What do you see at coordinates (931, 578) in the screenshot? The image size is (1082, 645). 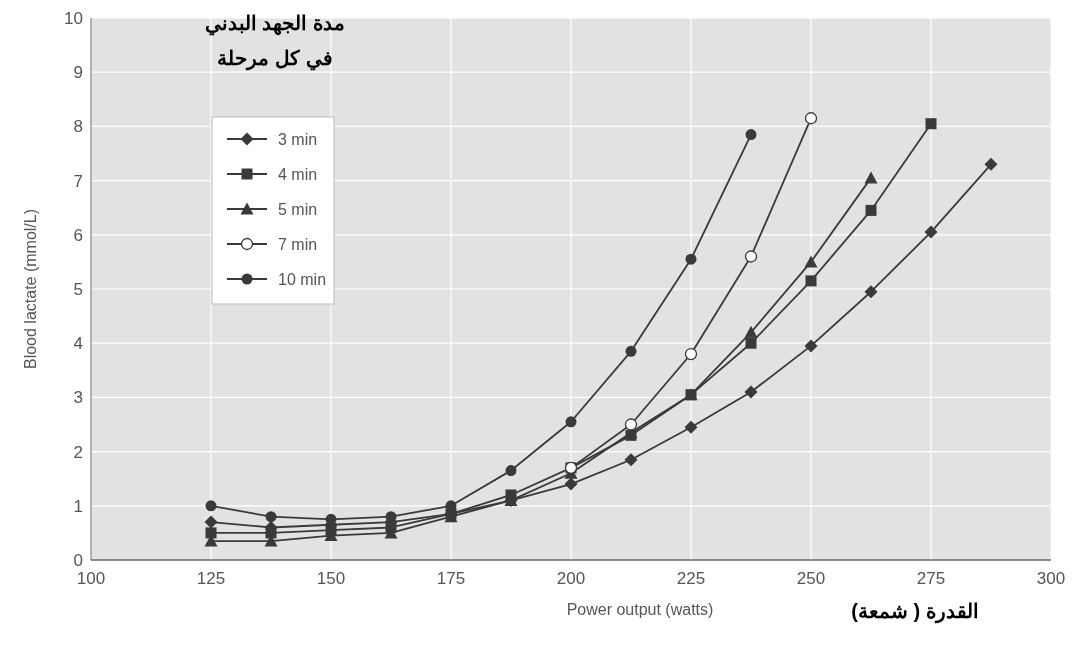 I see `x-tick-label: 275` at bounding box center [931, 578].